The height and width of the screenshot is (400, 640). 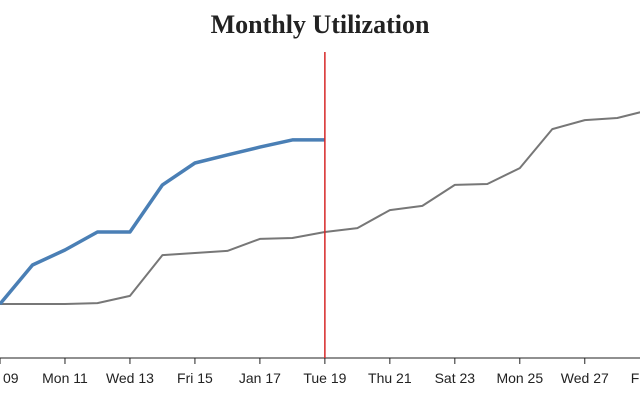 I want to click on x-tick-label: 09, so click(x=11, y=378).